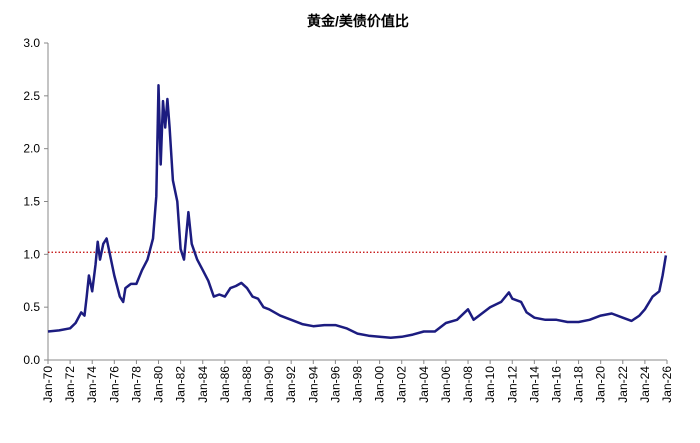 The image size is (700, 443). What do you see at coordinates (446, 384) in the screenshot?
I see `x-tick-label: Jan-06` at bounding box center [446, 384].